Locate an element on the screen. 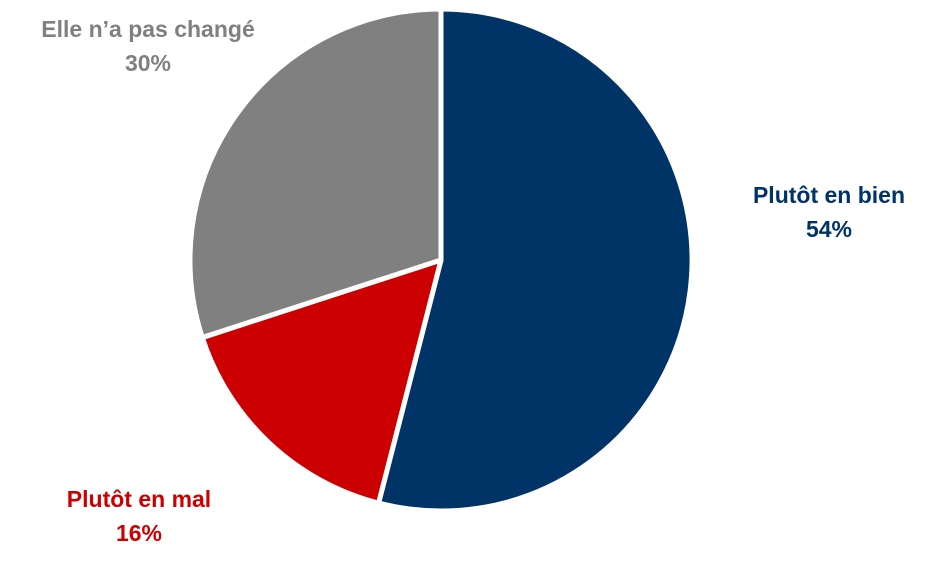 This screenshot has width=937, height=568. slice-label-elle-na-pas-change: Elle n’a pas changé 30% is located at coordinates (148, 46).